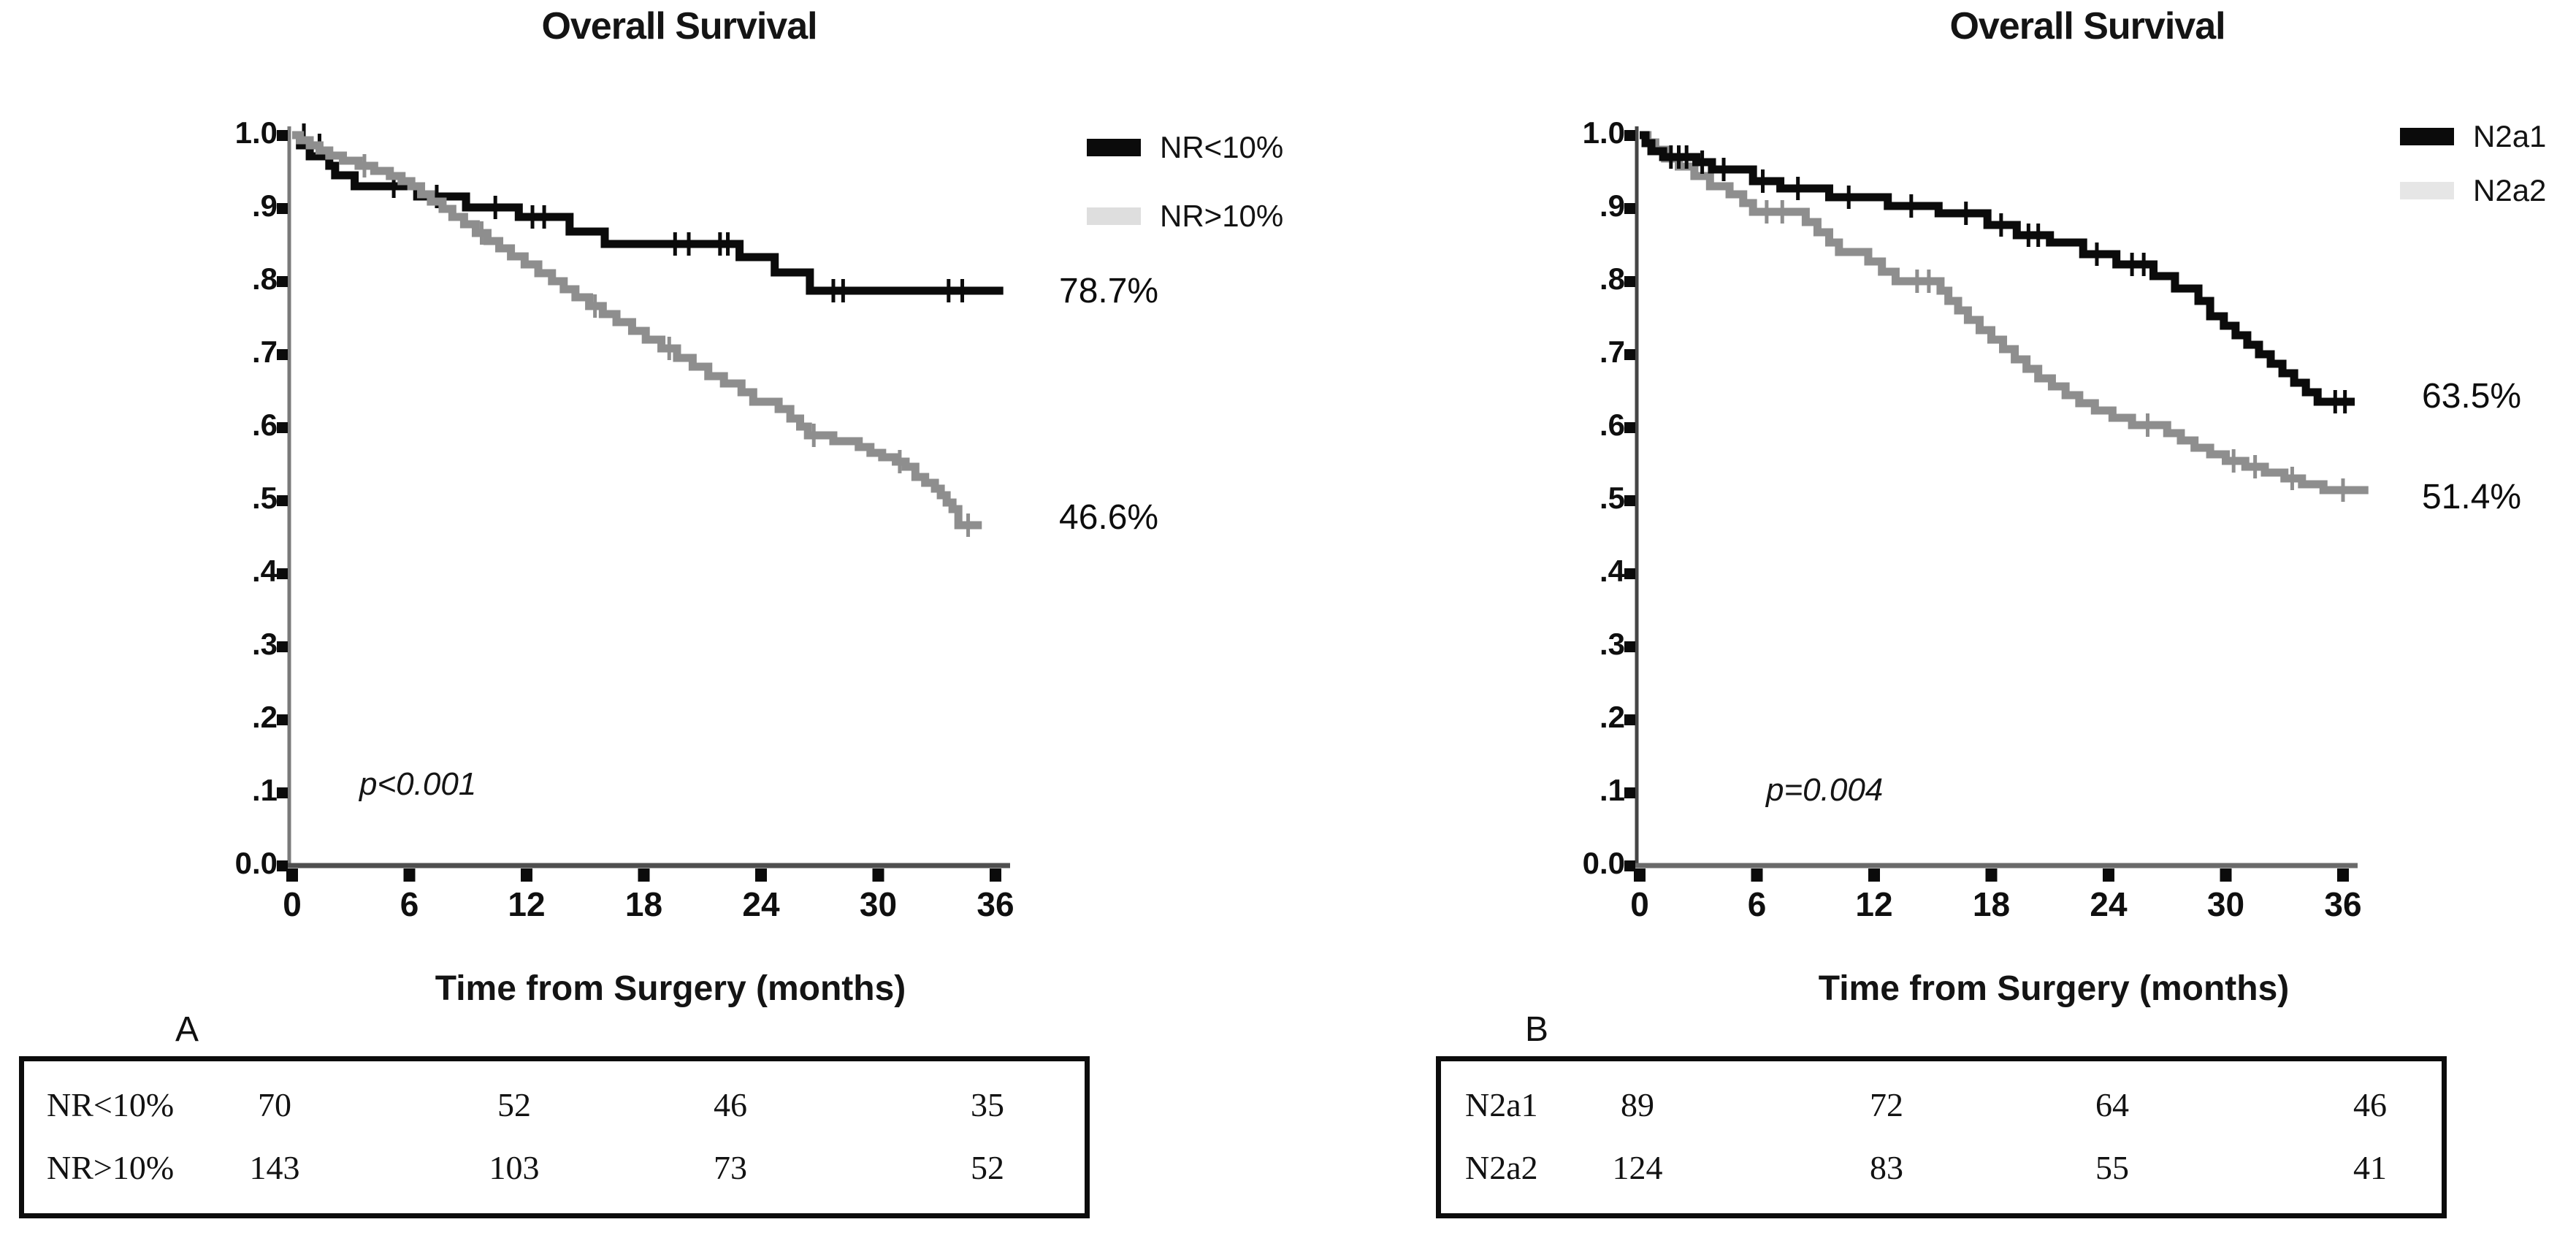 This screenshot has width=2576, height=1241. I want to click on risk-count: 83, so click(1886, 1167).